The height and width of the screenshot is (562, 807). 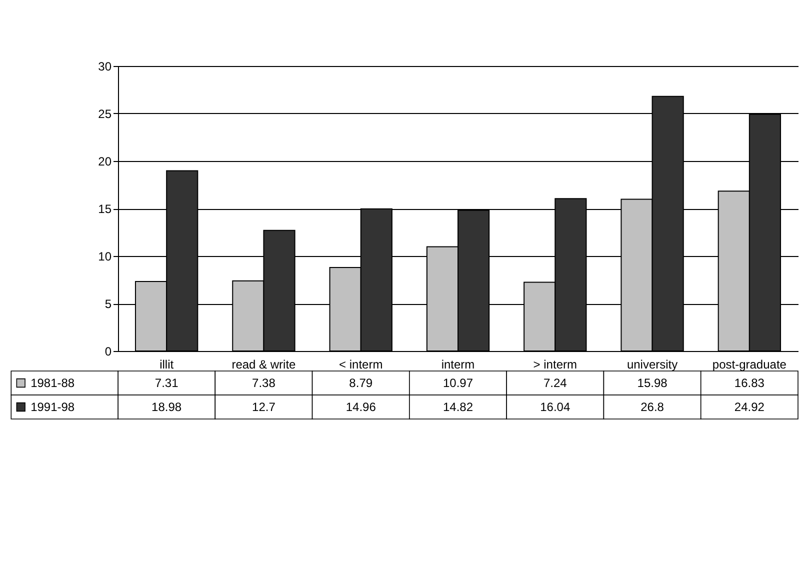 I want to click on data-label: 8.79, so click(x=361, y=383).